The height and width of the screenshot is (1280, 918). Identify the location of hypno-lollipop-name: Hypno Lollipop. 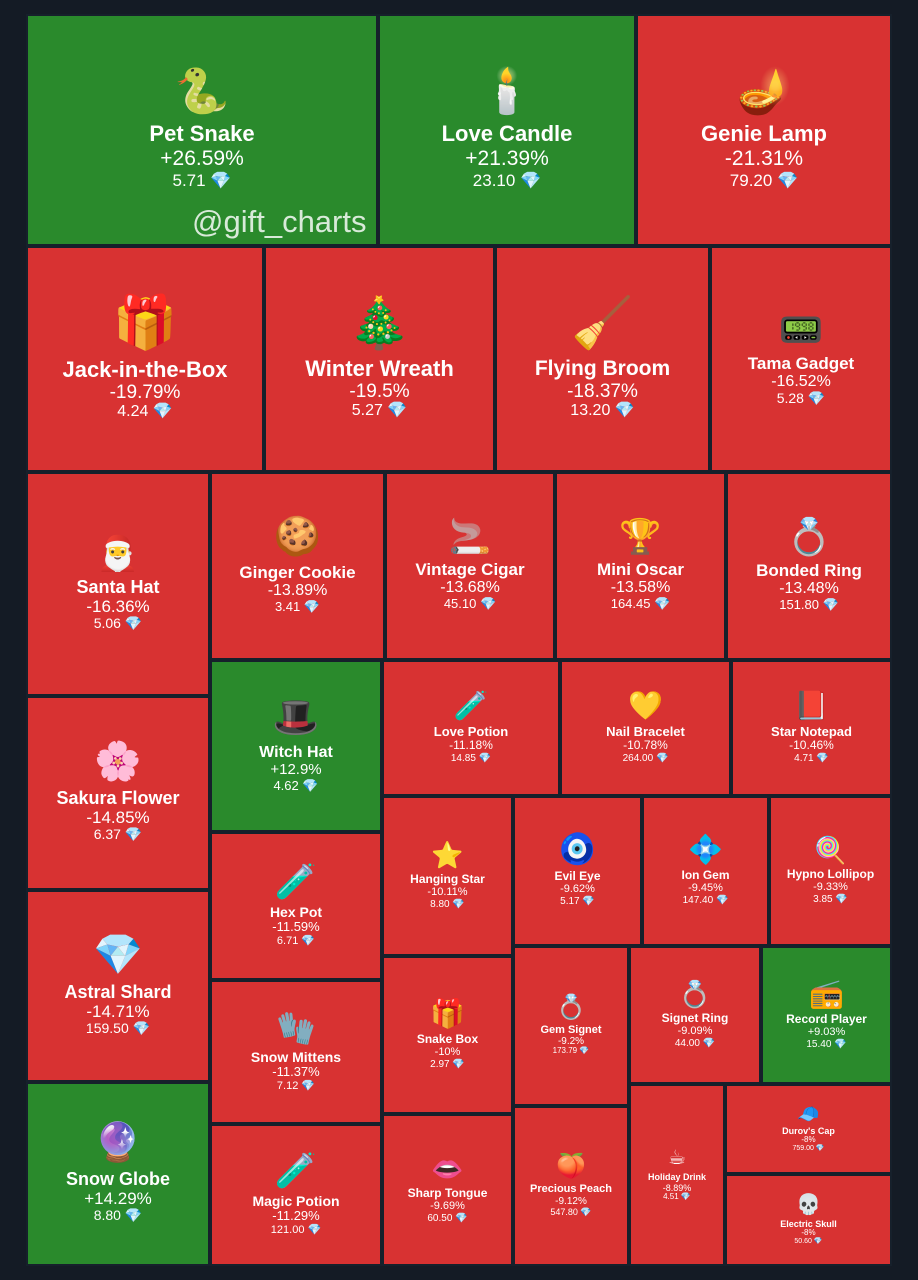
(830, 874).